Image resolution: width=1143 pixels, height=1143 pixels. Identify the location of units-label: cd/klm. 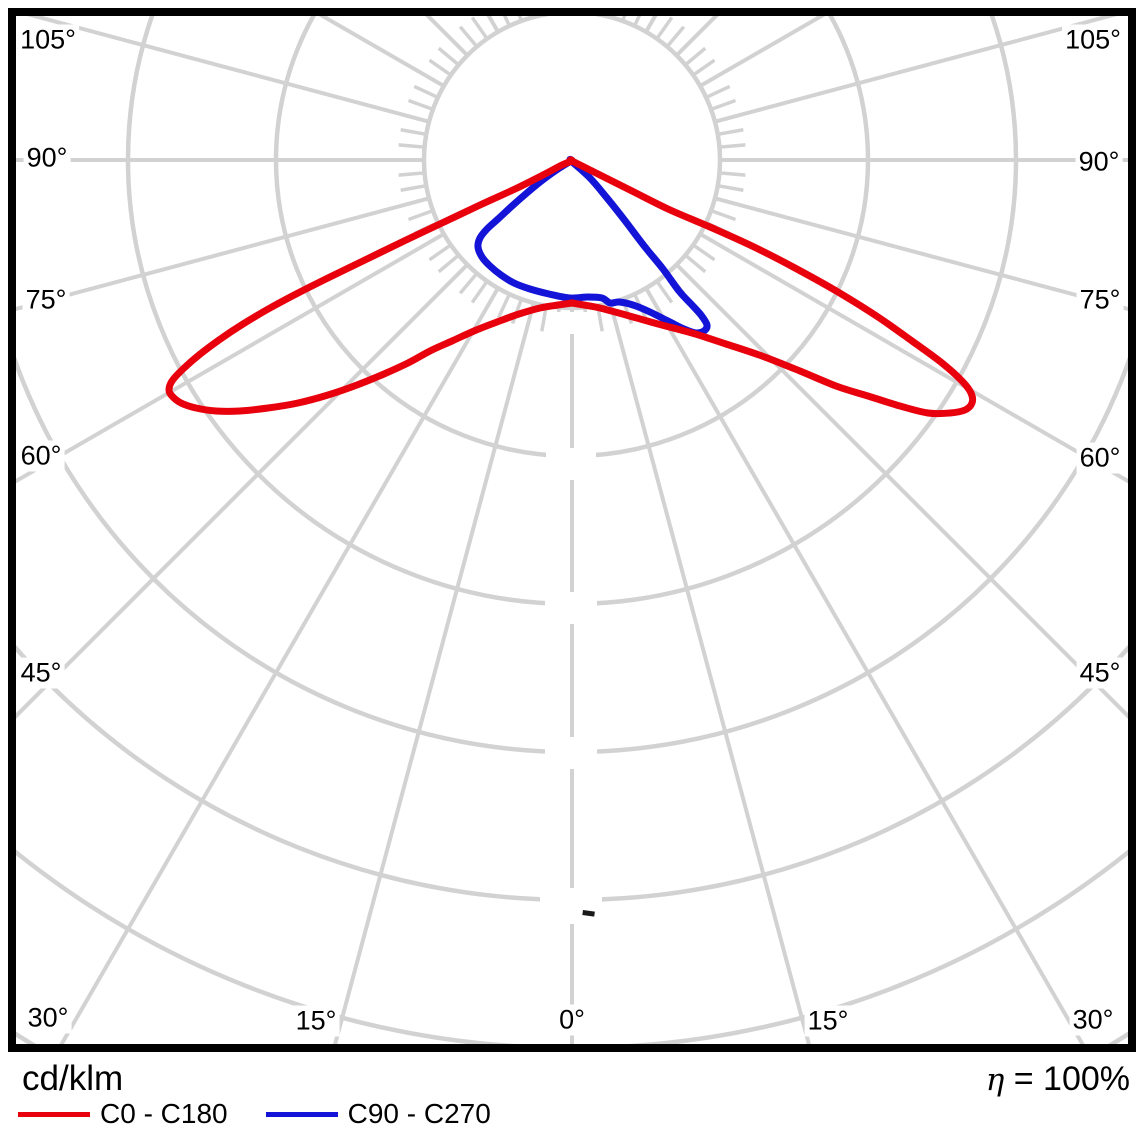
(73, 1078).